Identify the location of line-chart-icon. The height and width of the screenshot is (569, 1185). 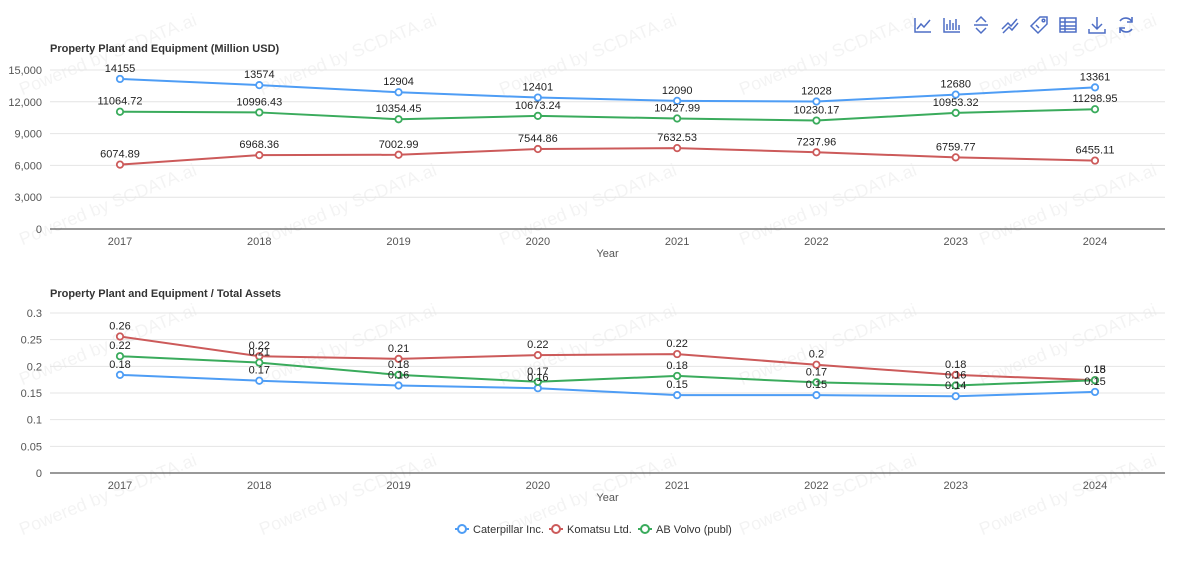
(922, 25).